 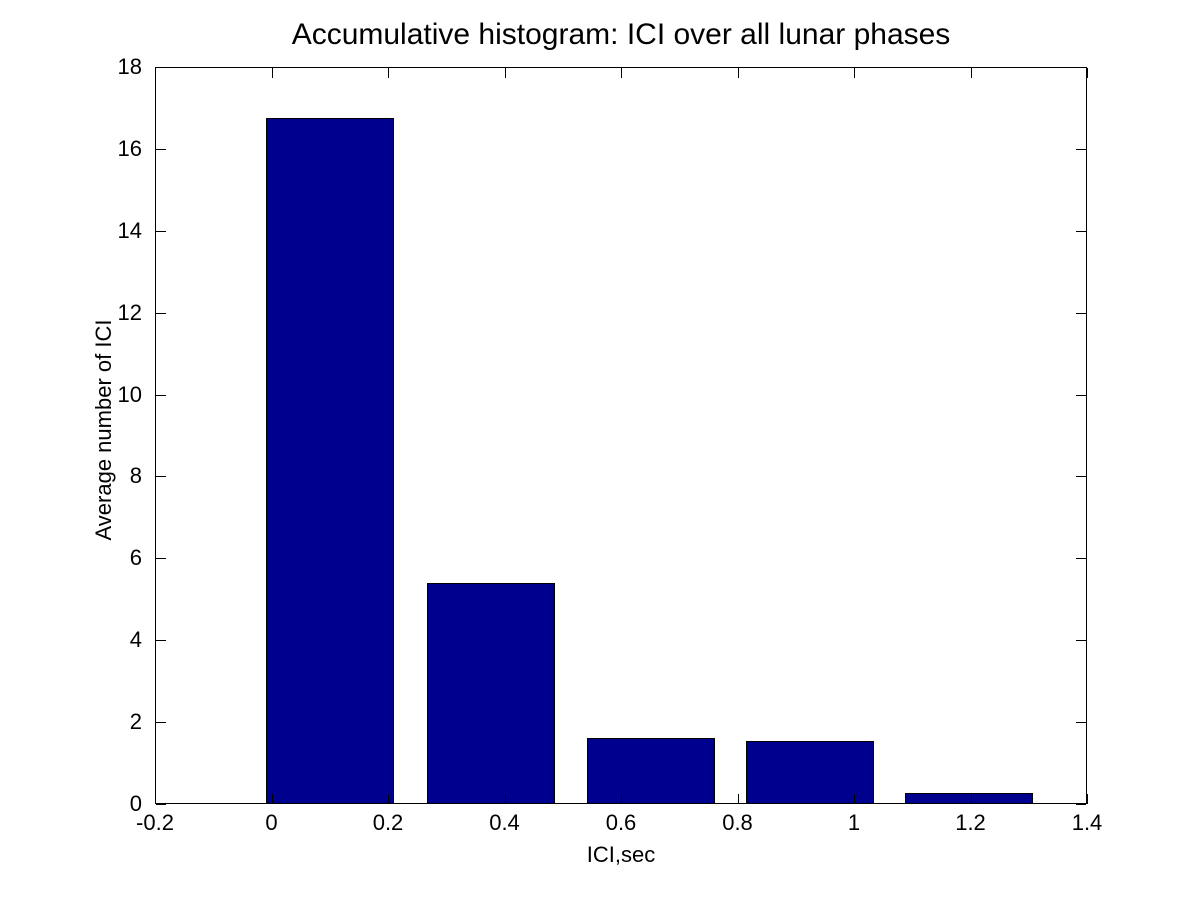 What do you see at coordinates (129, 230) in the screenshot?
I see `y-tick-label: 14` at bounding box center [129, 230].